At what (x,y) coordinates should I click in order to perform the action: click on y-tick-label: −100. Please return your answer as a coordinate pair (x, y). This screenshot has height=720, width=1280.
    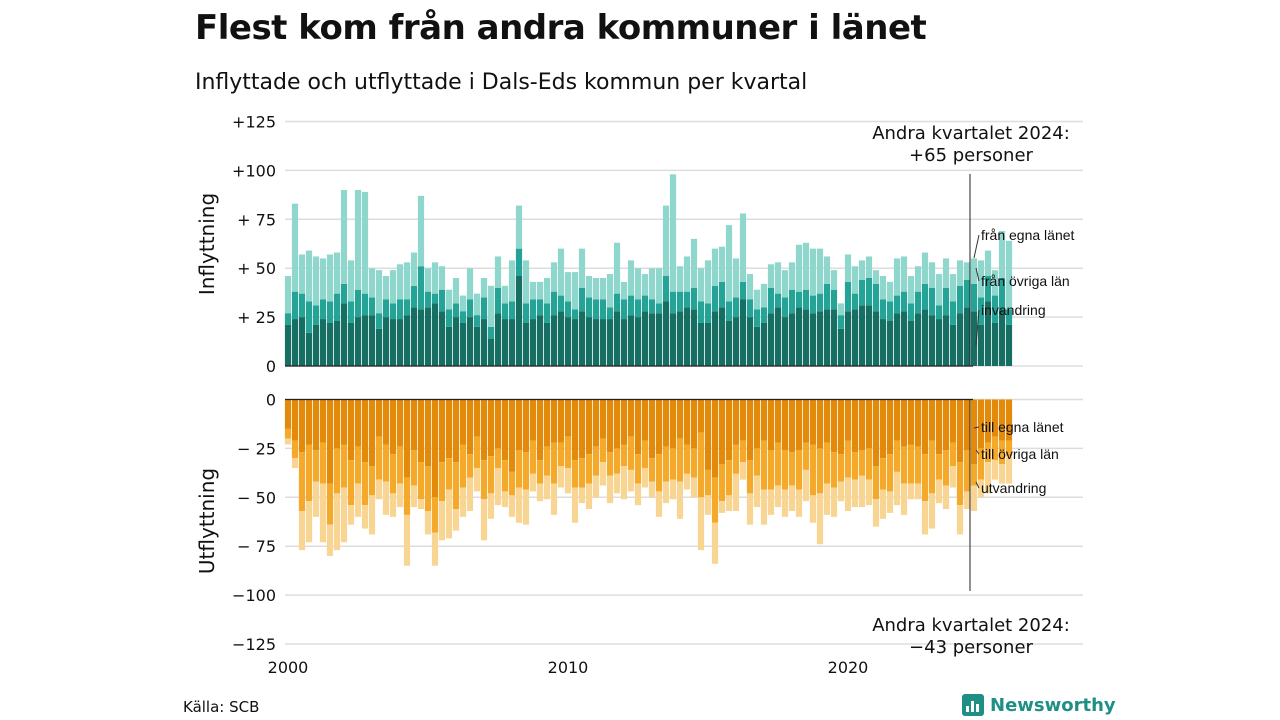
    Looking at the image, I should click on (254, 595).